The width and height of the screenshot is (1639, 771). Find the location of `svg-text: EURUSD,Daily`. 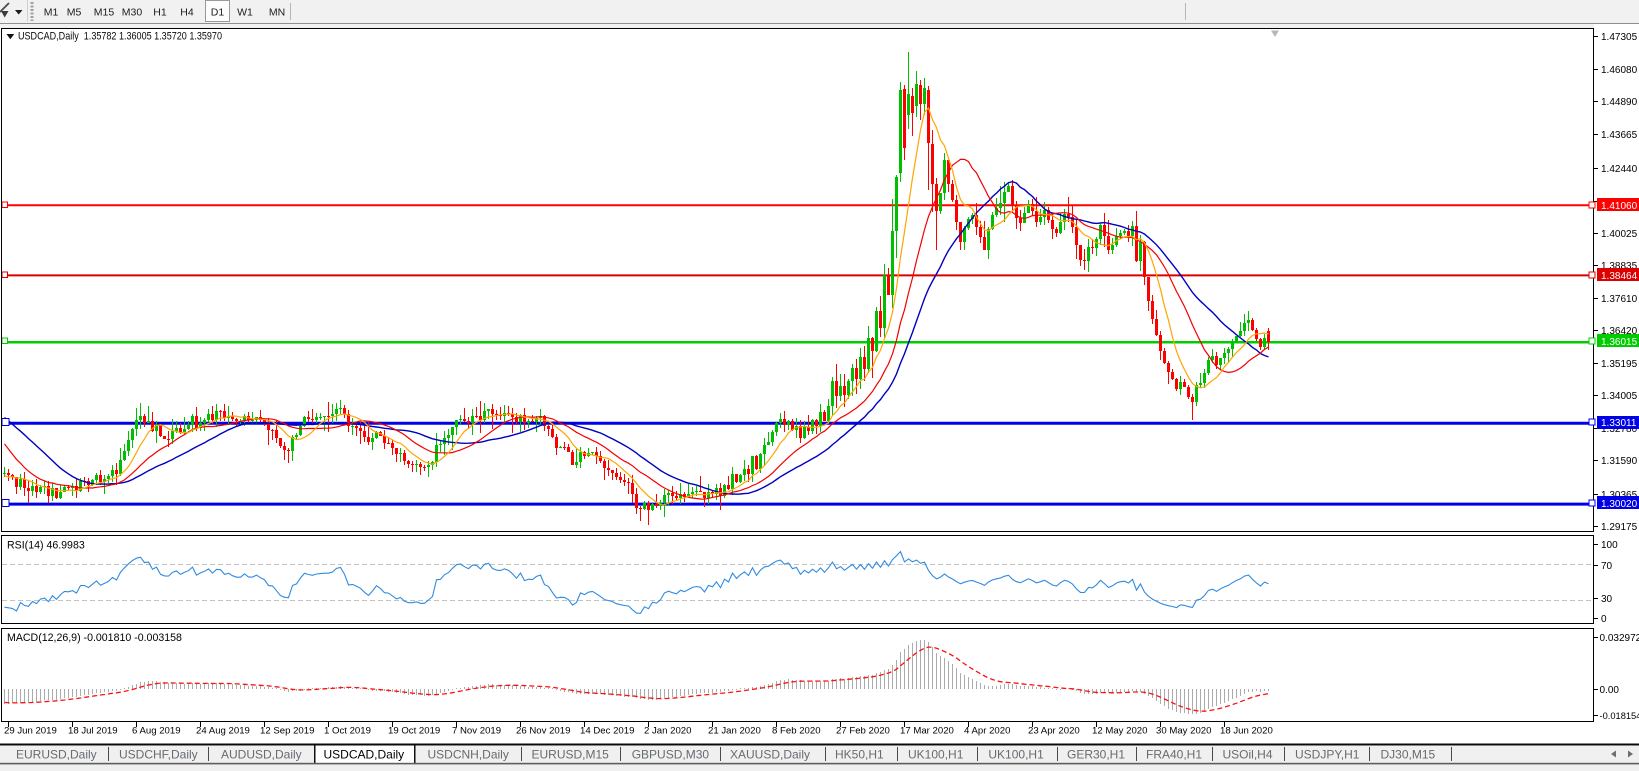

svg-text: EURUSD,Daily is located at coordinates (56, 755).